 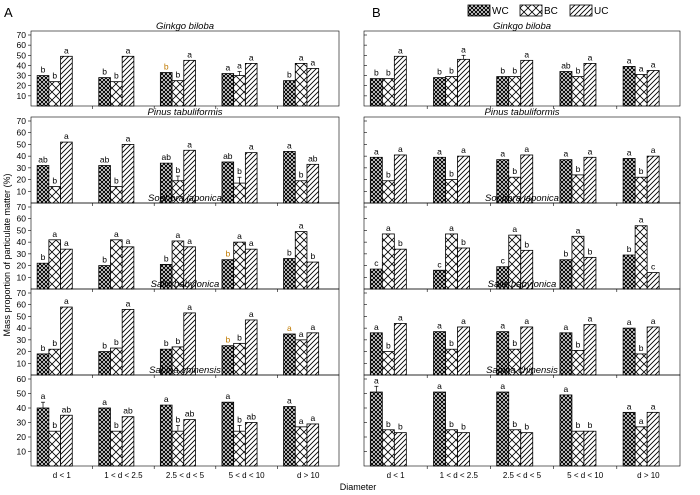 I want to click on significance-letter: ab, so click(x=251, y=417).